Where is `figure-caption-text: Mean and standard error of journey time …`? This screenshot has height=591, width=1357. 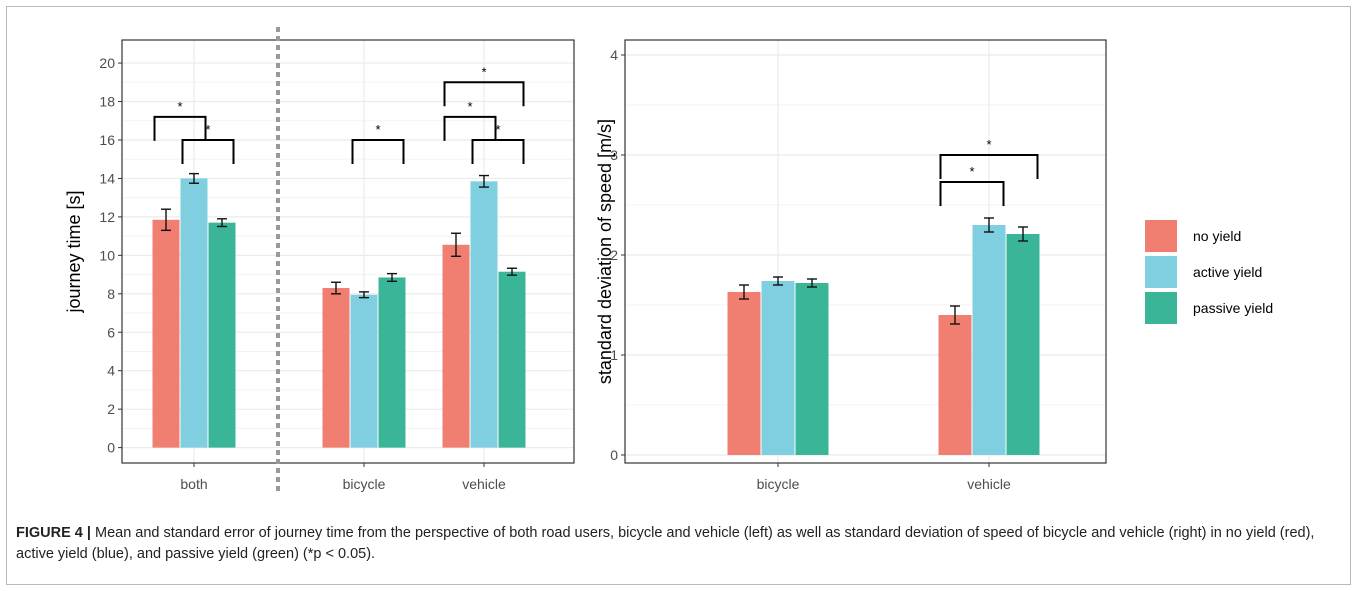
figure-caption-text: Mean and standard error of journey time … is located at coordinates (665, 543).